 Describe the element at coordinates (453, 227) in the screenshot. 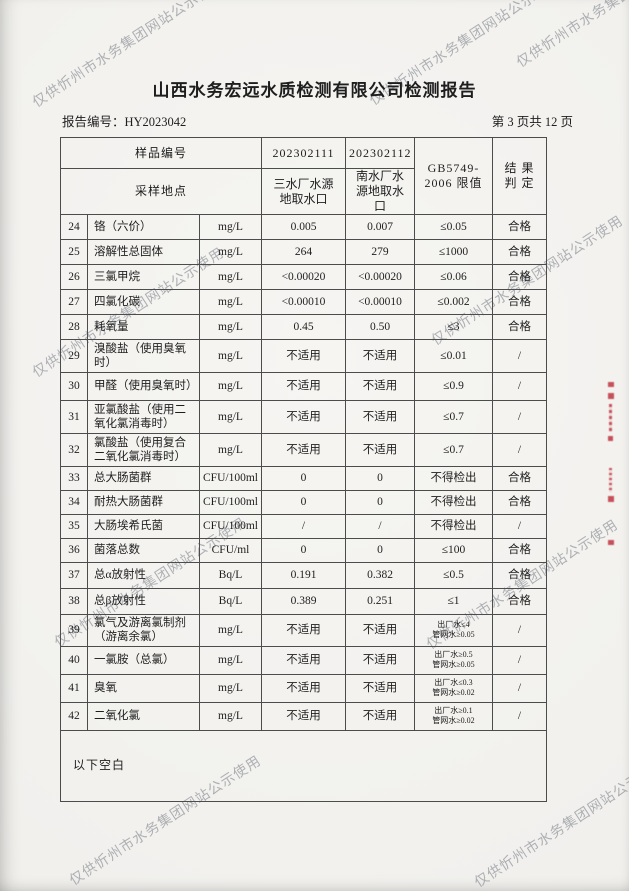

I see `limit-value: ≤0.05` at that location.